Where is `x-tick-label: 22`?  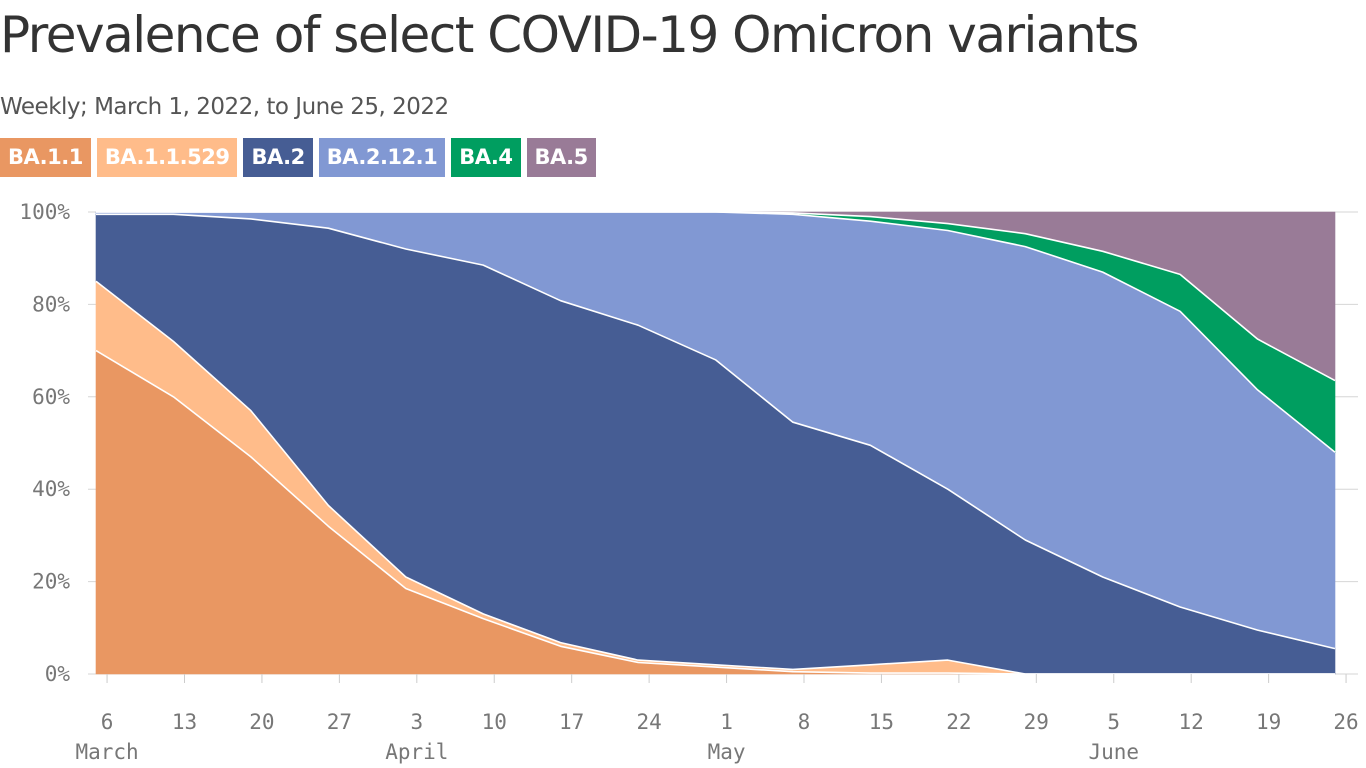 x-tick-label: 22 is located at coordinates (958, 722).